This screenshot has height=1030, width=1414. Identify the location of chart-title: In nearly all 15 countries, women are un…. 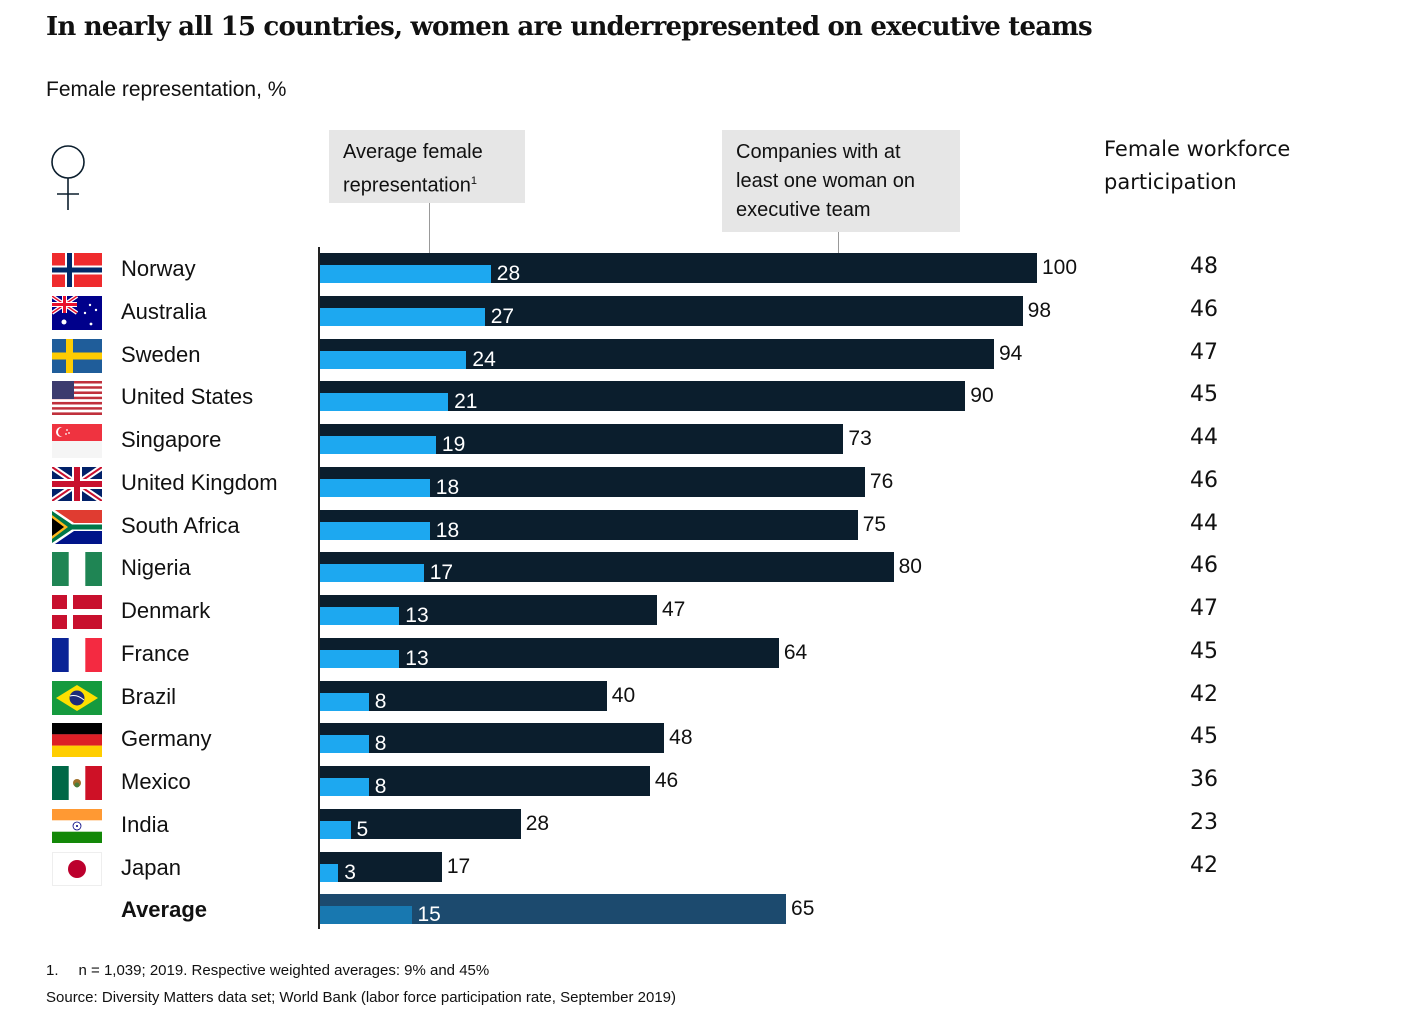
(569, 27).